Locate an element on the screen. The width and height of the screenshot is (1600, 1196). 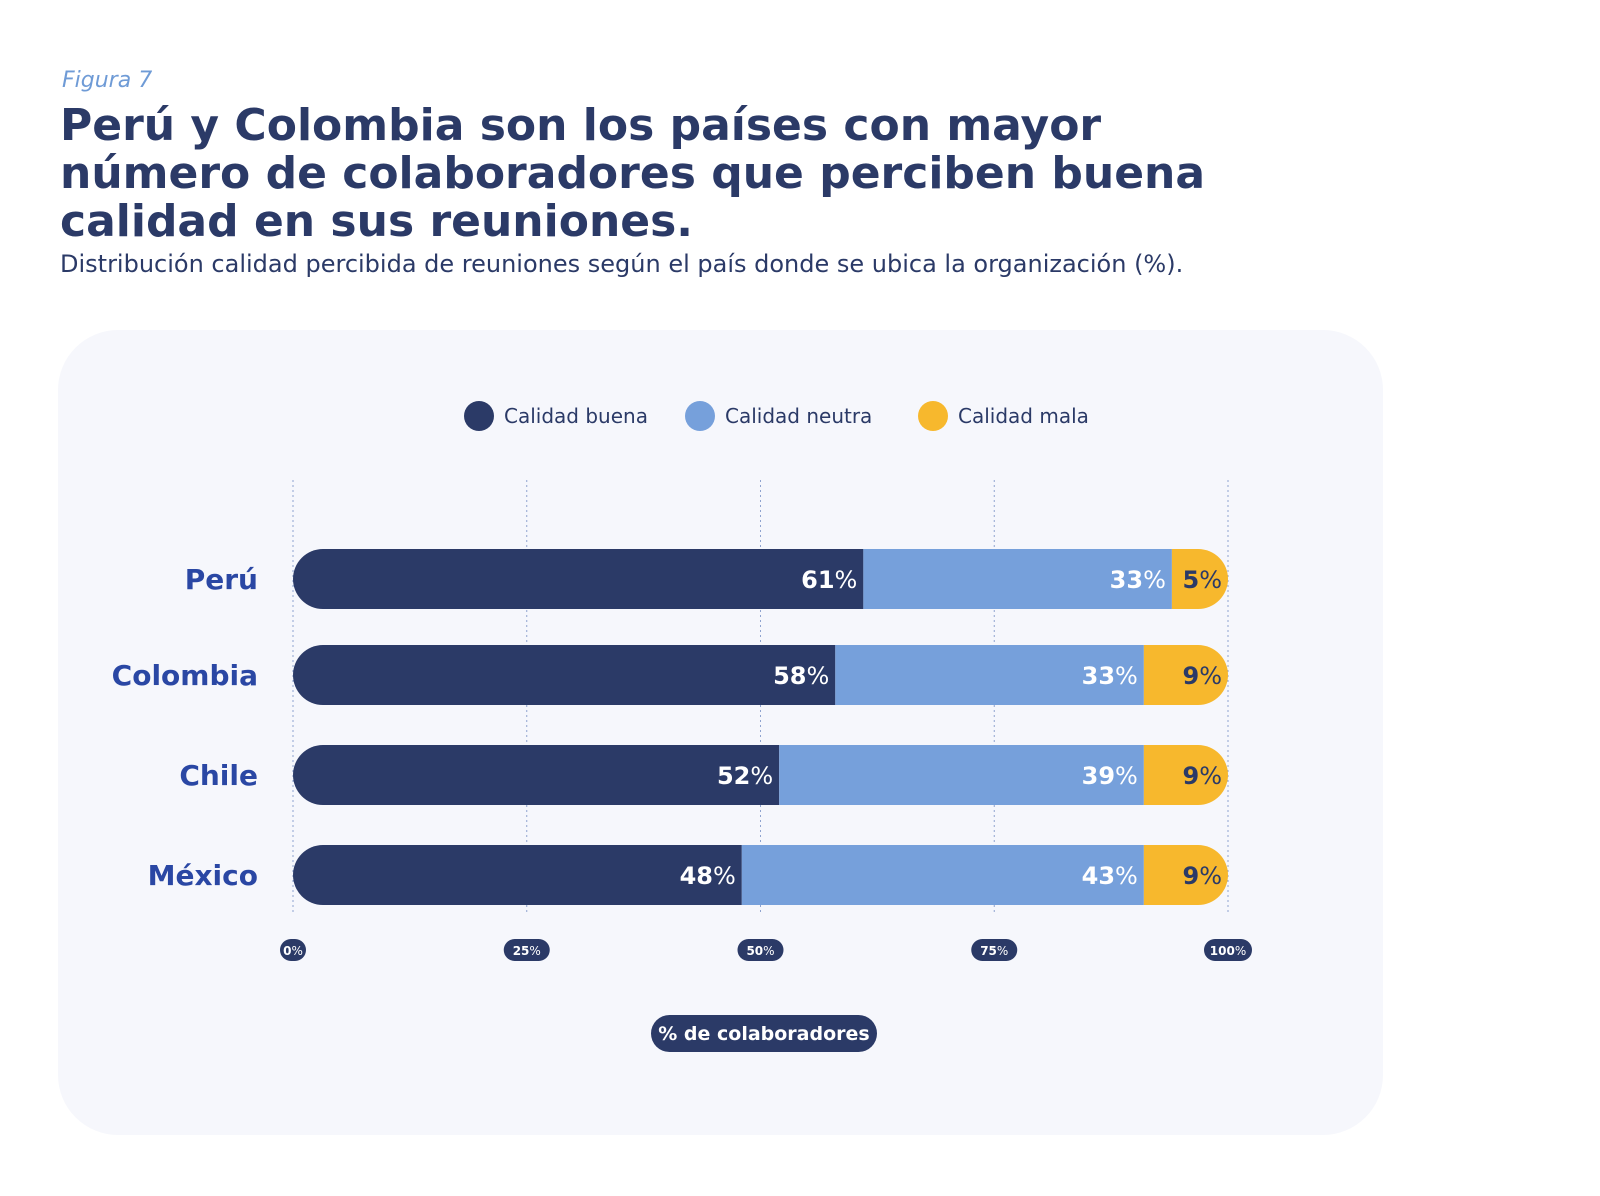
category-label: Chile is located at coordinates (218, 775).